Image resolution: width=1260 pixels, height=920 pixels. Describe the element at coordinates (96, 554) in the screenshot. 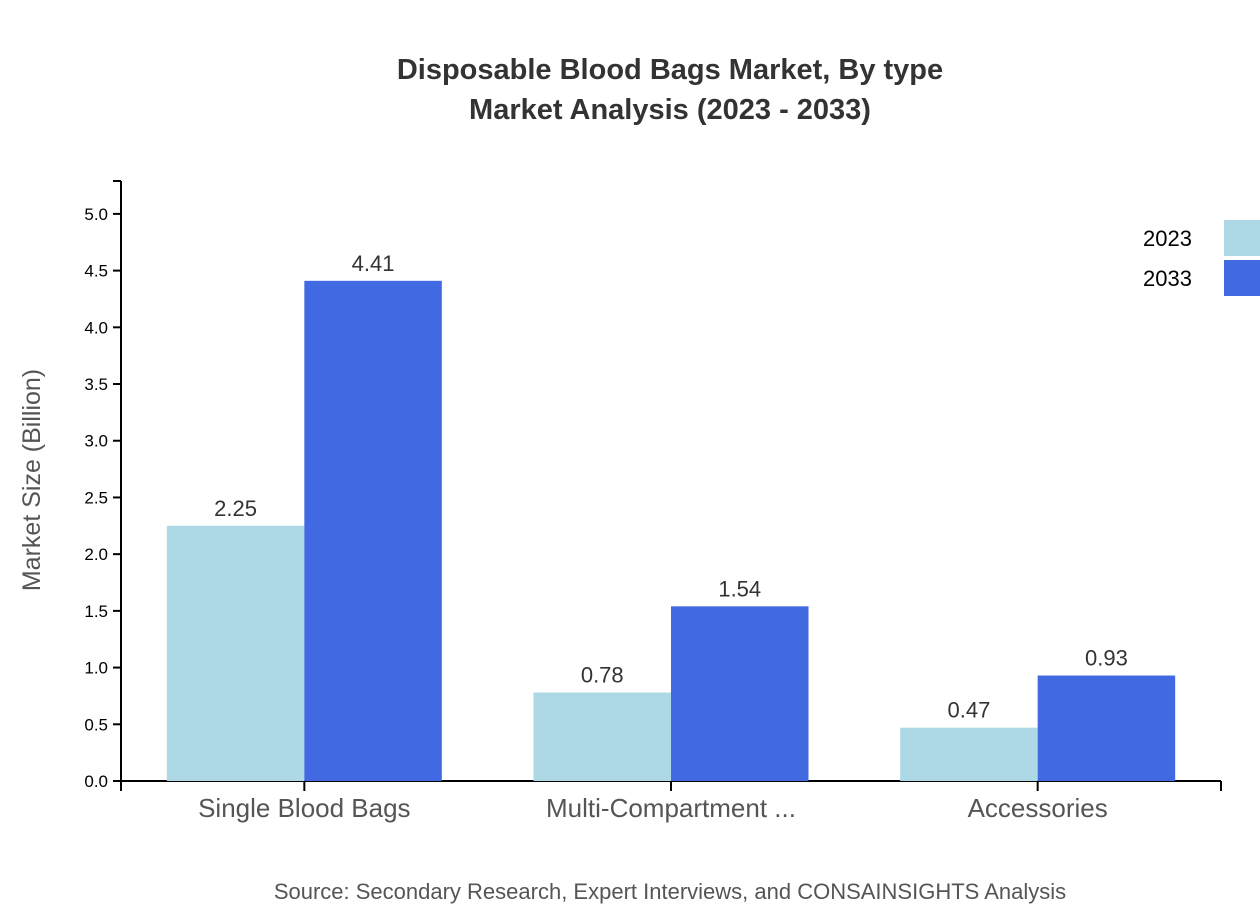

I see `y-tick-label: 2.0` at that location.